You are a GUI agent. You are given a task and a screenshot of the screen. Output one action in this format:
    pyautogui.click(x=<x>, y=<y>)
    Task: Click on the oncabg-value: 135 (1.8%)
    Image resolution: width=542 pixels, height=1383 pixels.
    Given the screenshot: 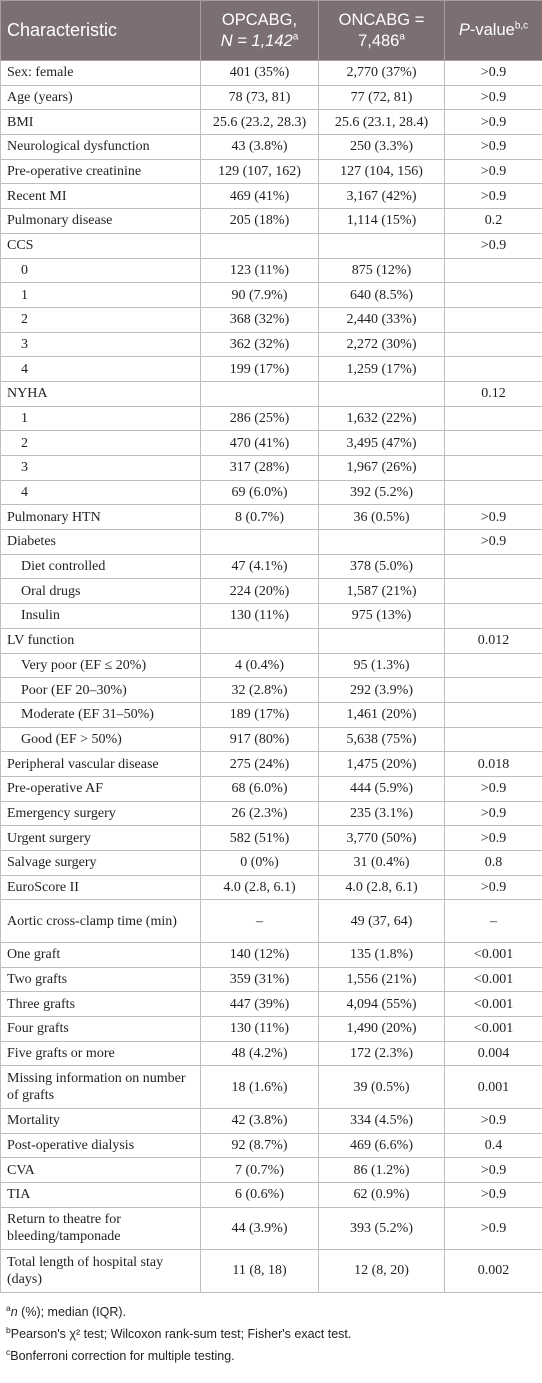 What is the action you would take?
    pyautogui.click(x=381, y=954)
    